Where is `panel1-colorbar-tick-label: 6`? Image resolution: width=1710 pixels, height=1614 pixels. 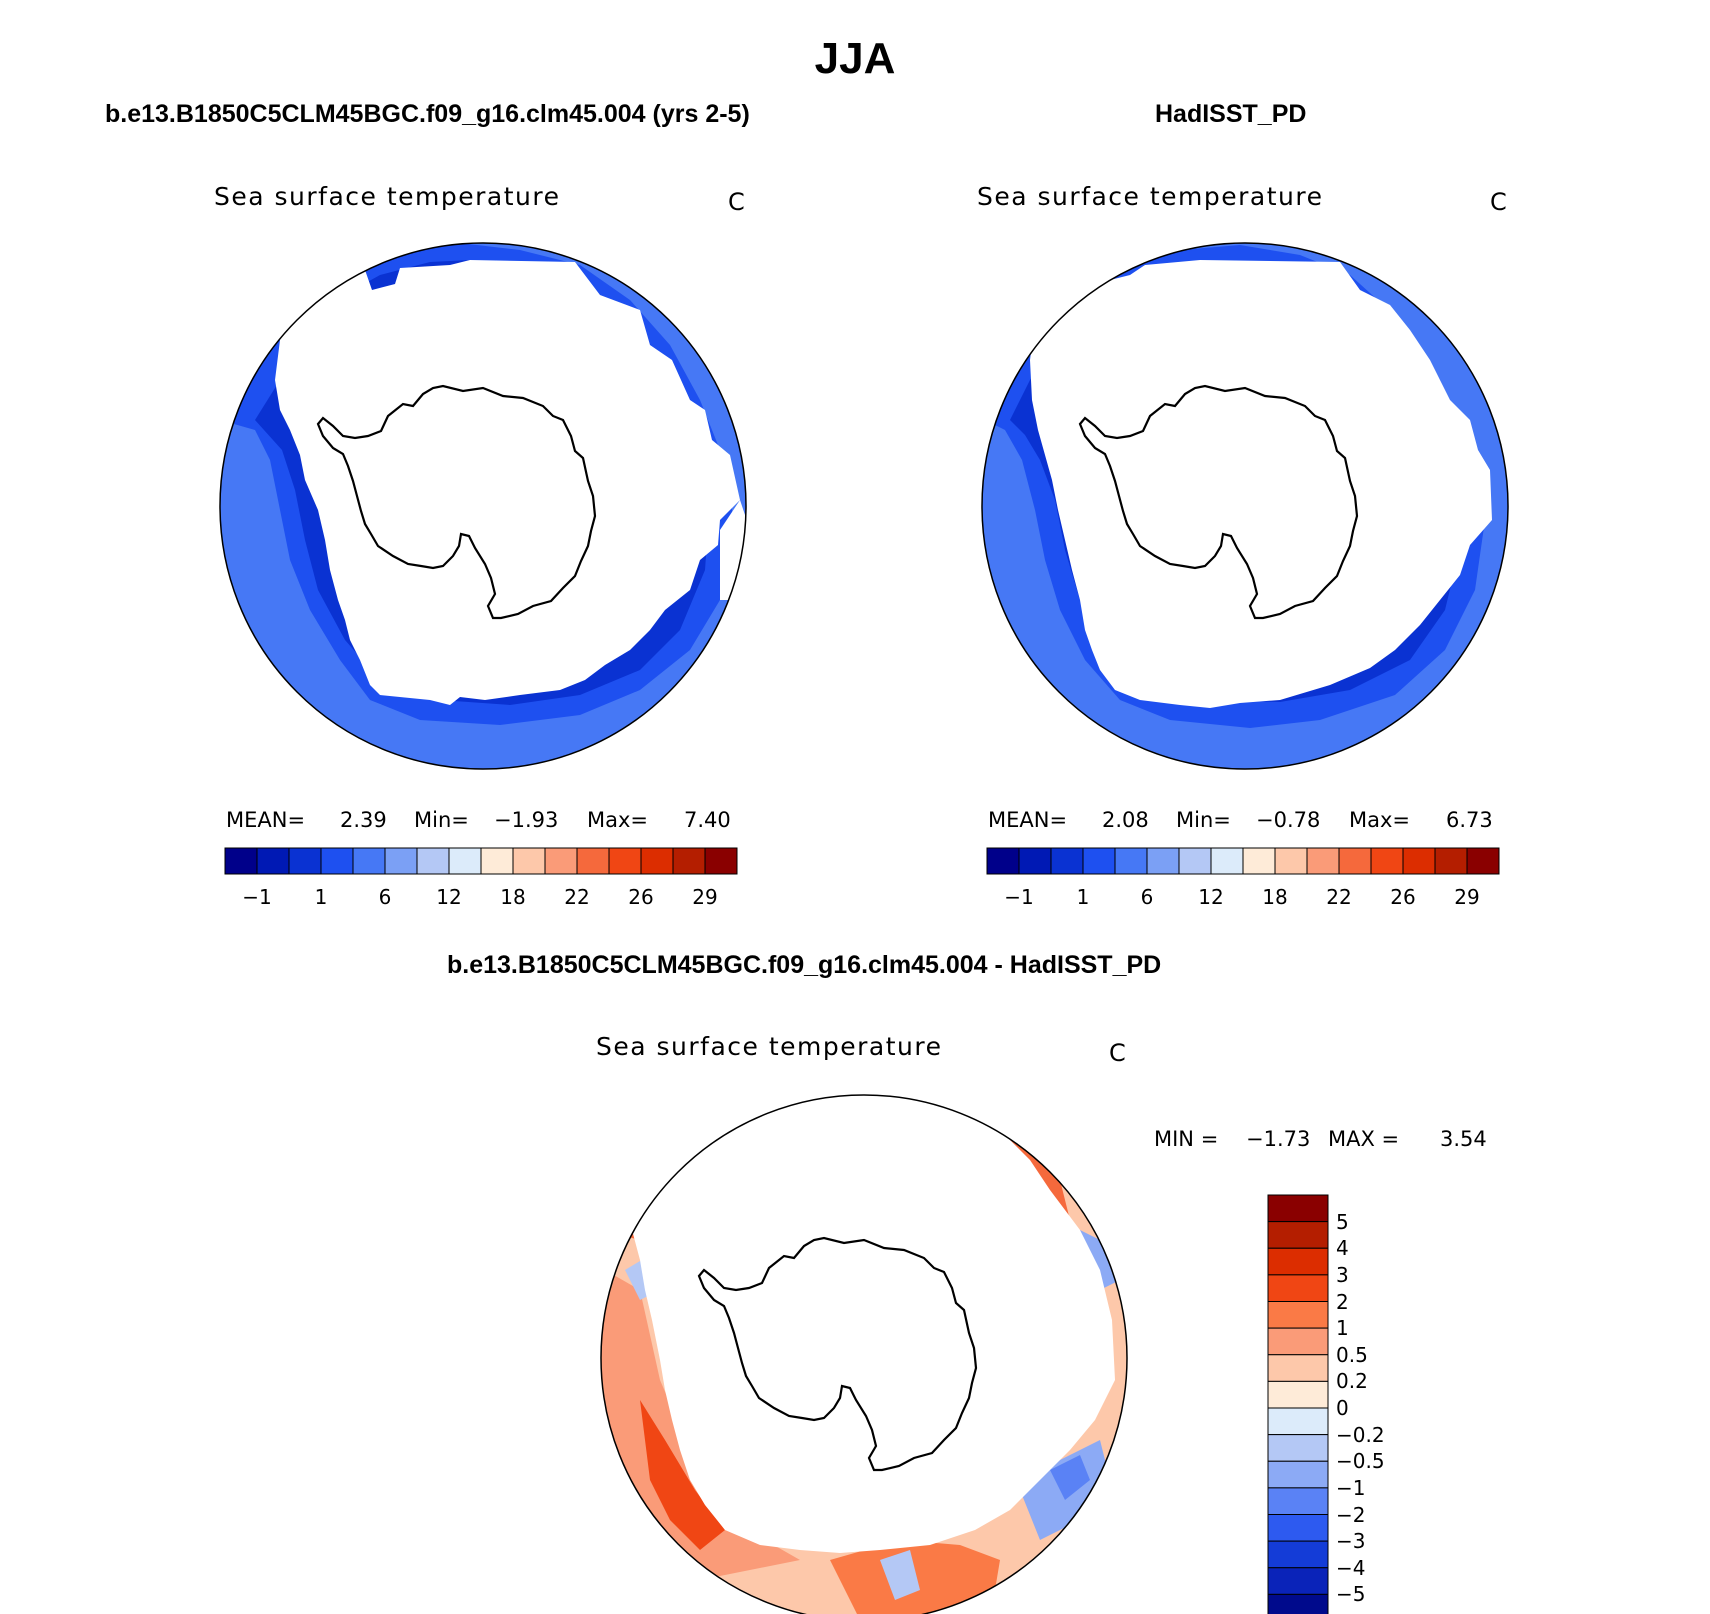
panel1-colorbar-tick-label: 6 is located at coordinates (385, 897).